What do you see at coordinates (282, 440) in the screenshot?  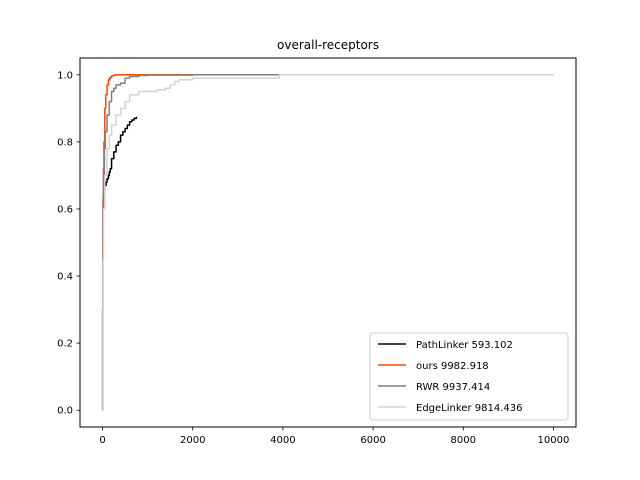 I see `x-tick-label: 4000` at bounding box center [282, 440].